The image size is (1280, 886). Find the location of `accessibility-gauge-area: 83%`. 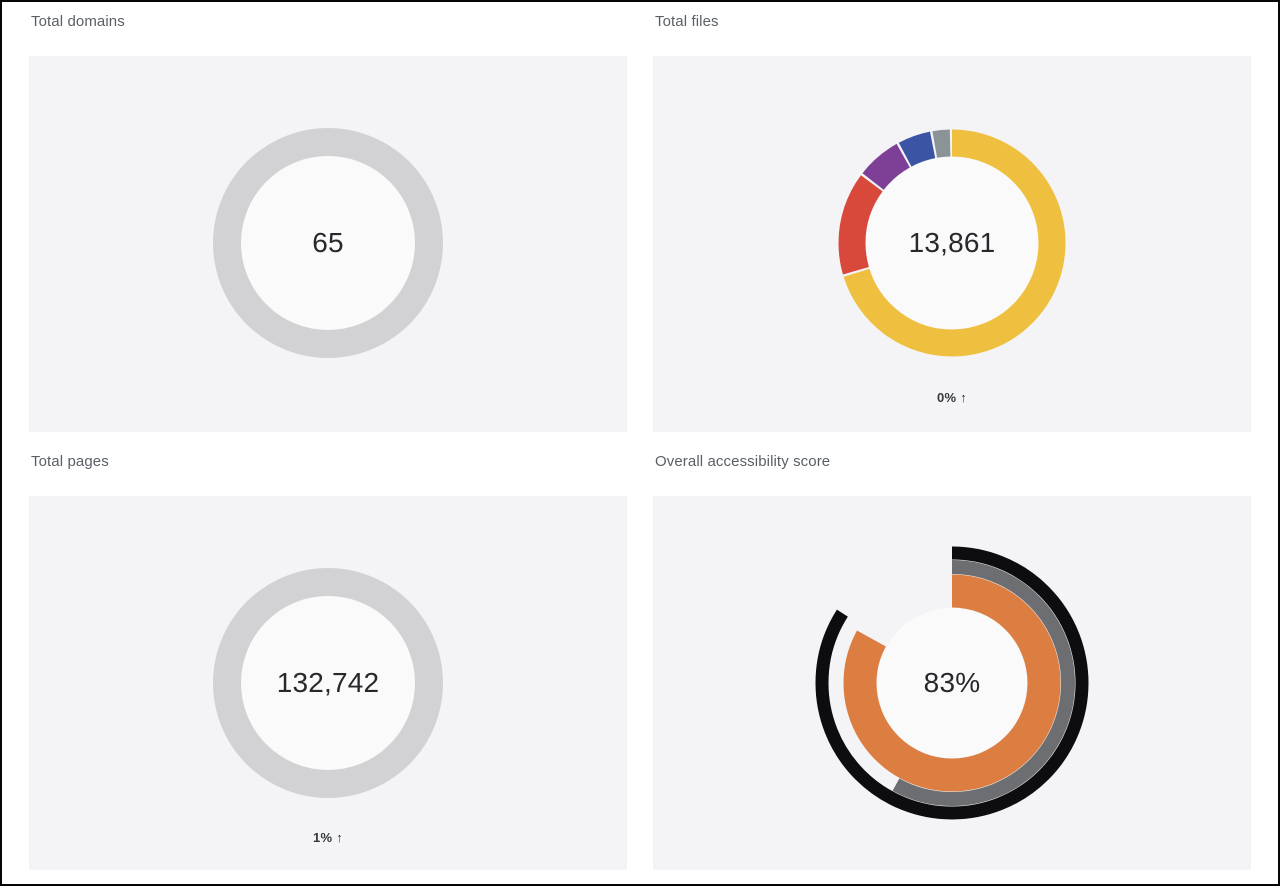

accessibility-gauge-area: 83% is located at coordinates (952, 683).